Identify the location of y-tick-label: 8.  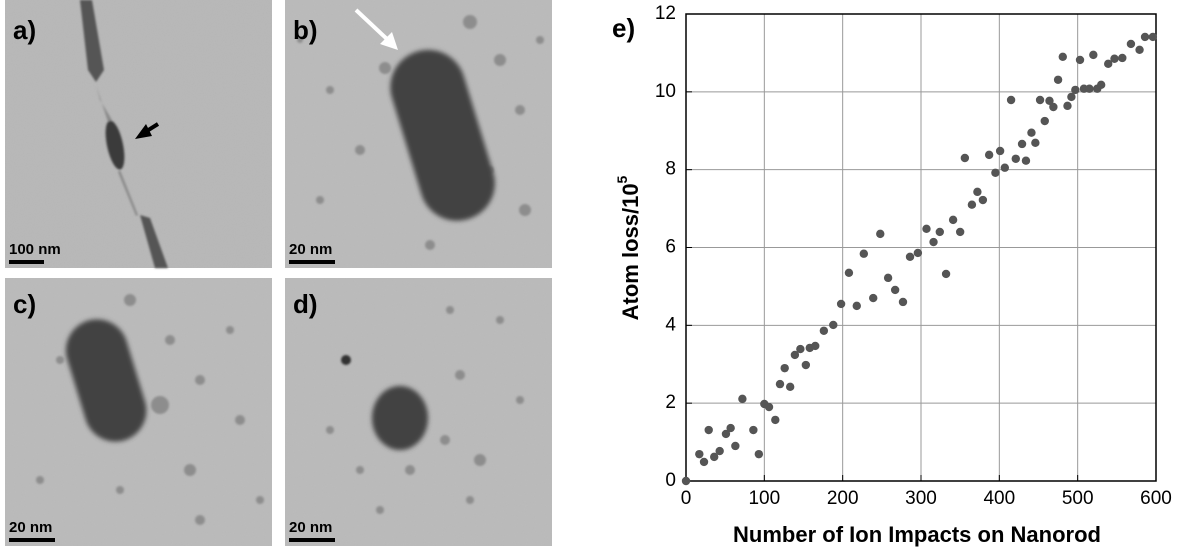
(670, 169).